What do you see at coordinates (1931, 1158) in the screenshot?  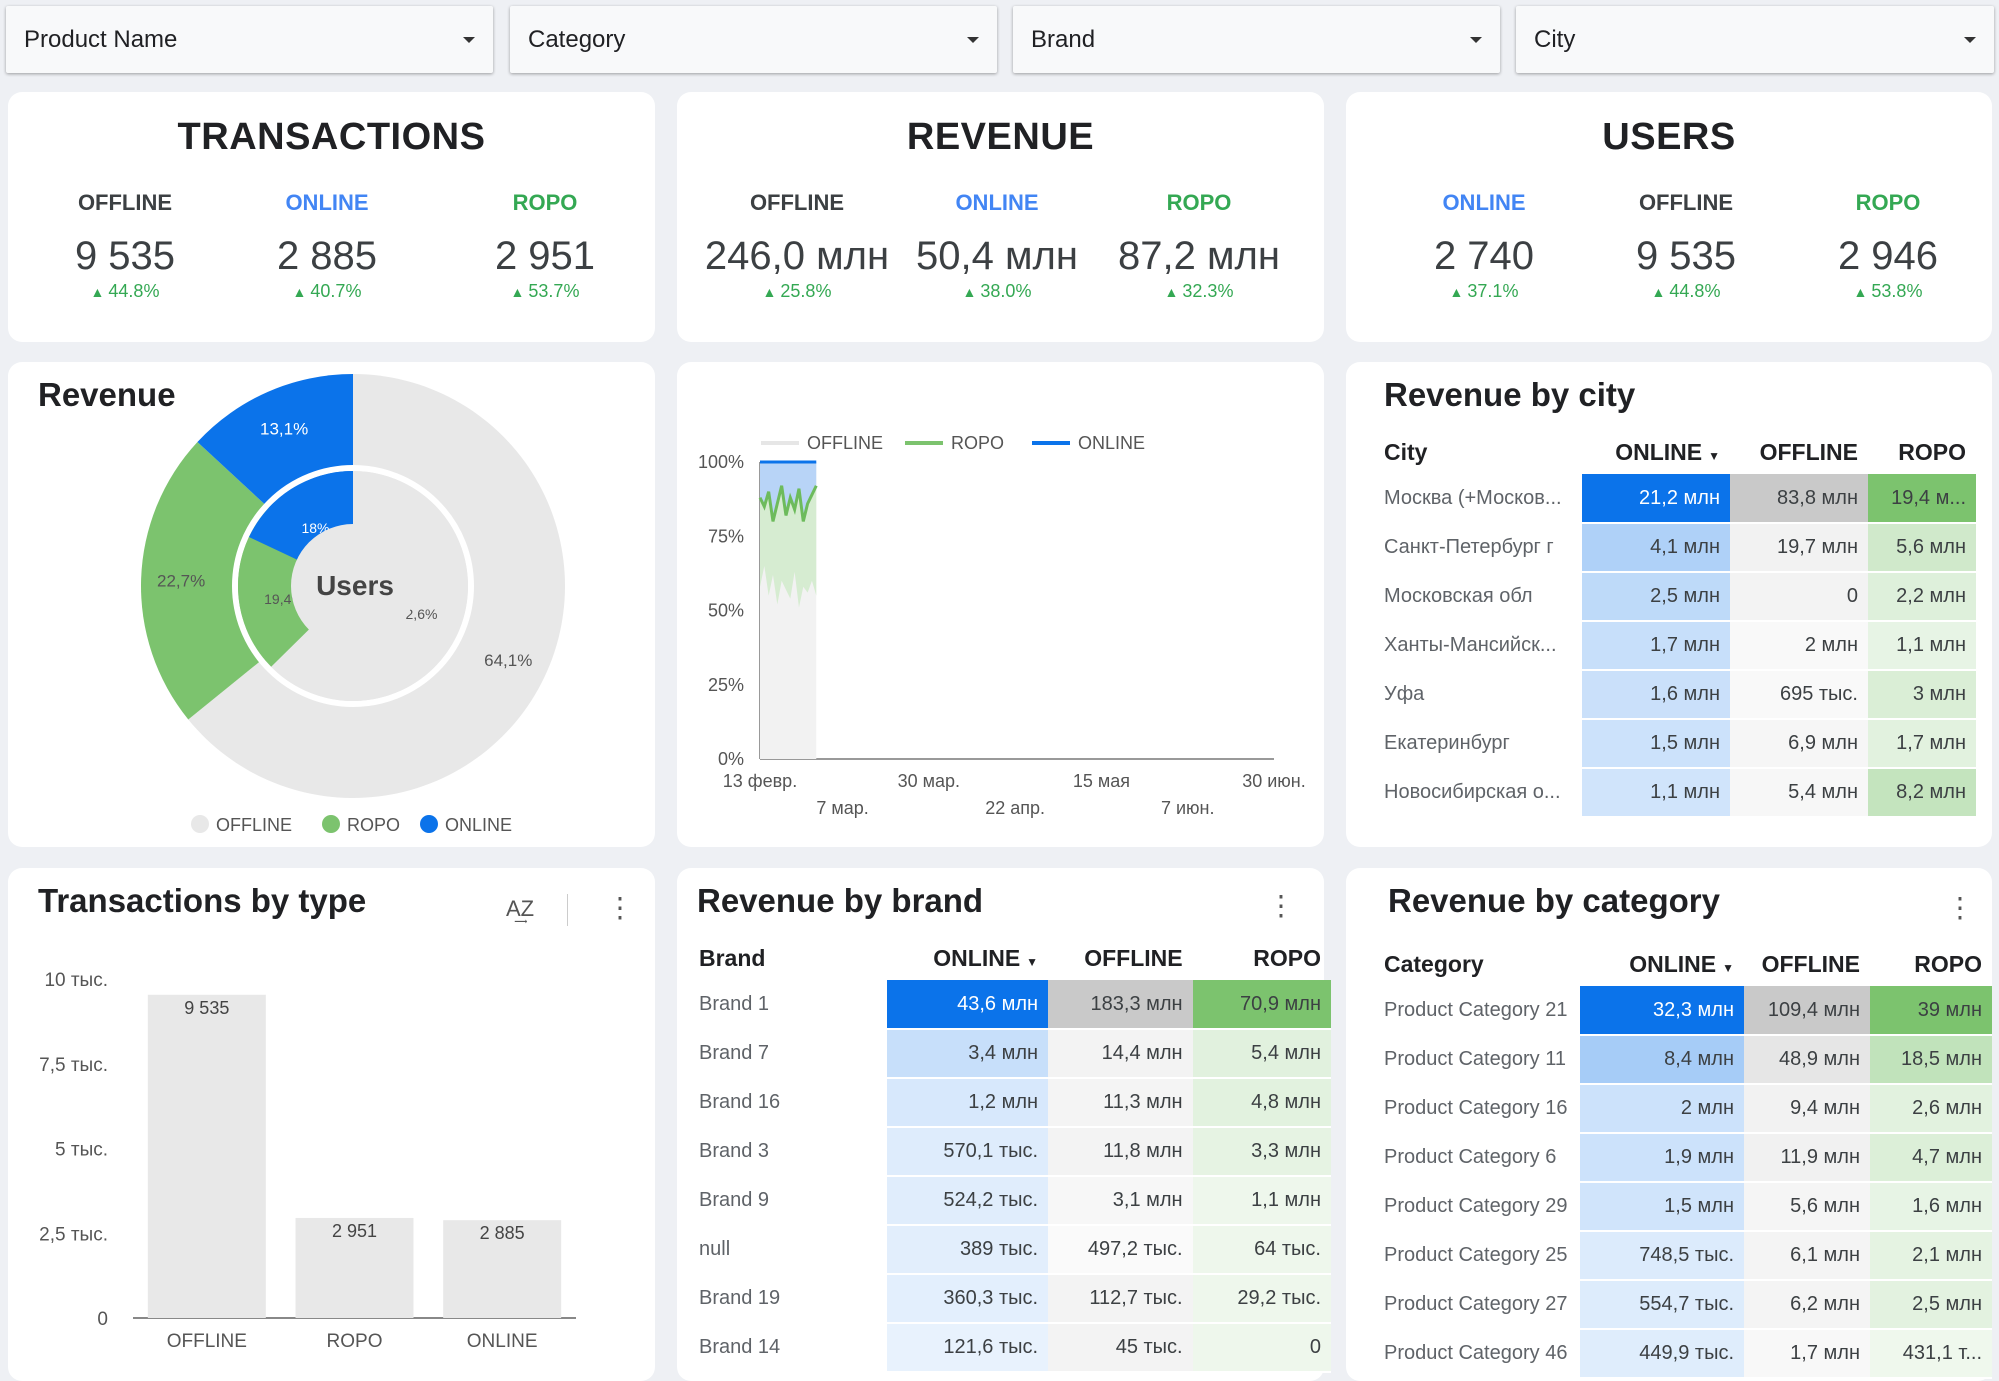 I see `cell-ropo: 4,7 млн` at bounding box center [1931, 1158].